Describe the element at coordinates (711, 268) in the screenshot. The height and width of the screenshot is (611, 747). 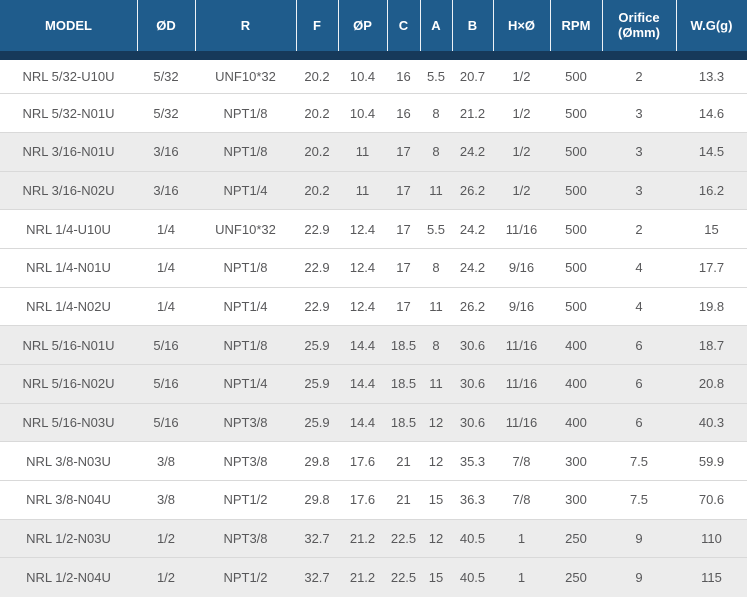
I see `cell-wg: 17.7` at that location.